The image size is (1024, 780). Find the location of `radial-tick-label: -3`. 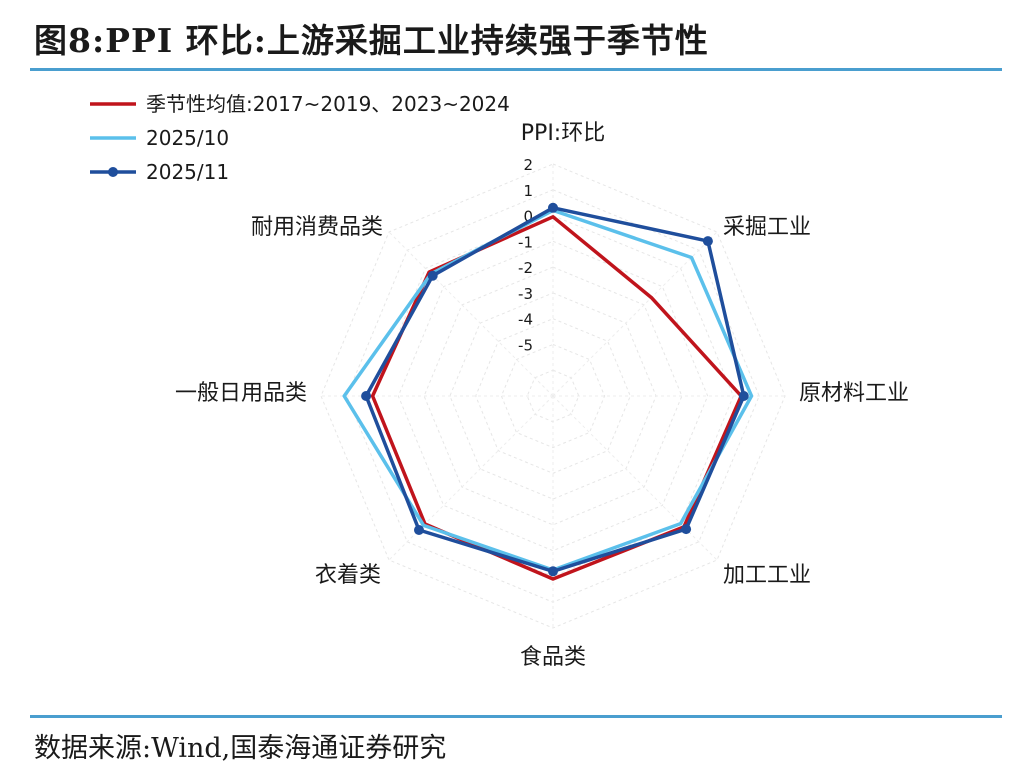

radial-tick-label: -3 is located at coordinates (525, 294).